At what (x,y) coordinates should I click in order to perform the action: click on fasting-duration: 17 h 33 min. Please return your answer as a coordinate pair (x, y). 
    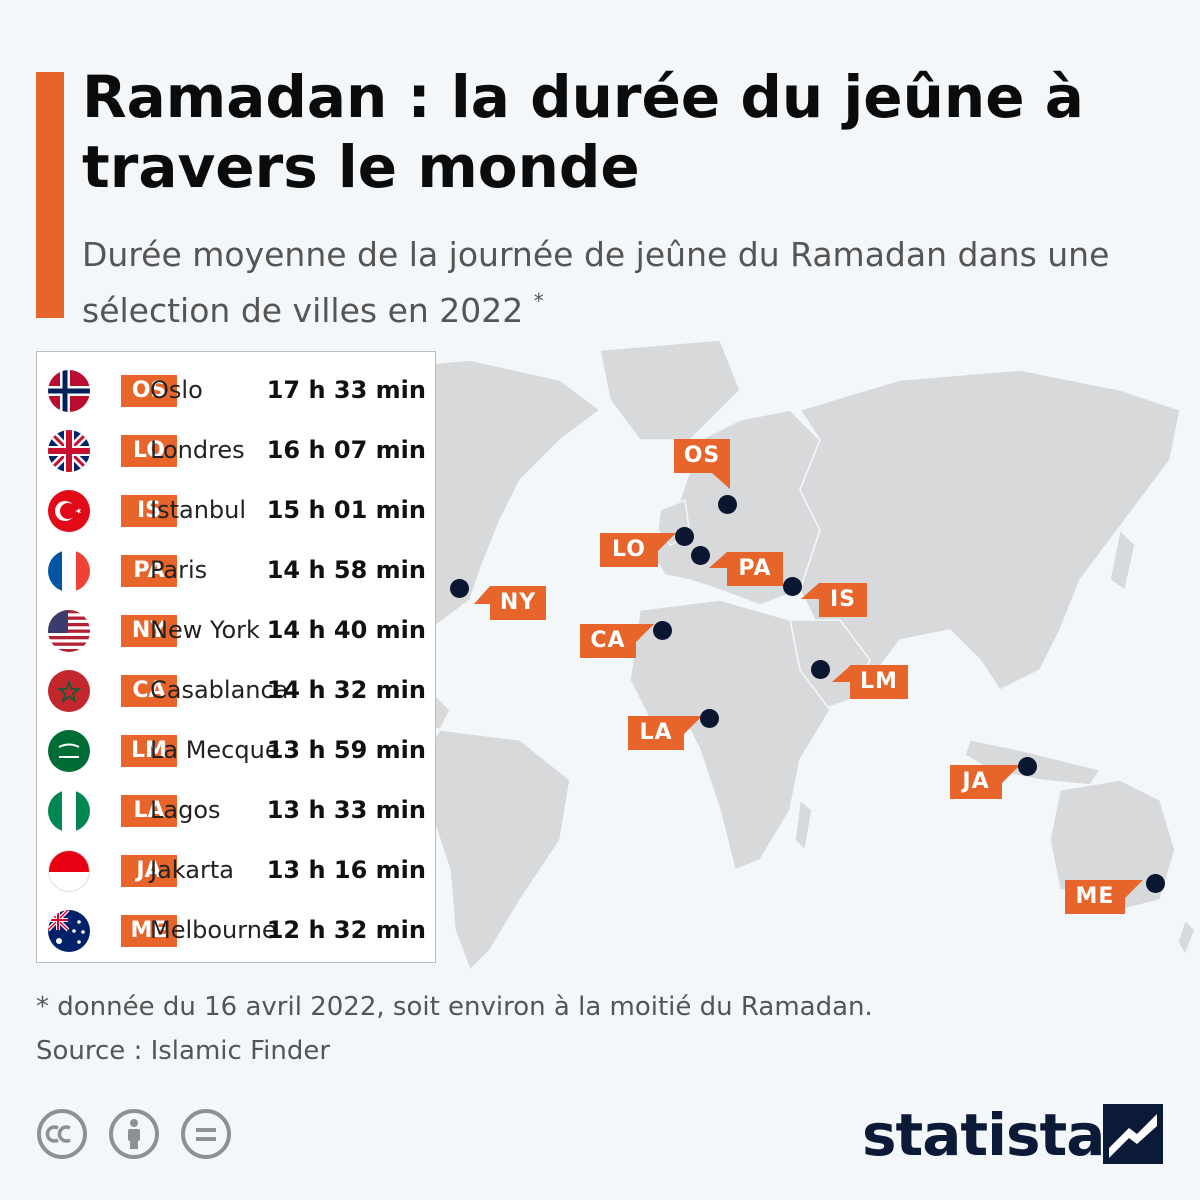
    Looking at the image, I should click on (346, 390).